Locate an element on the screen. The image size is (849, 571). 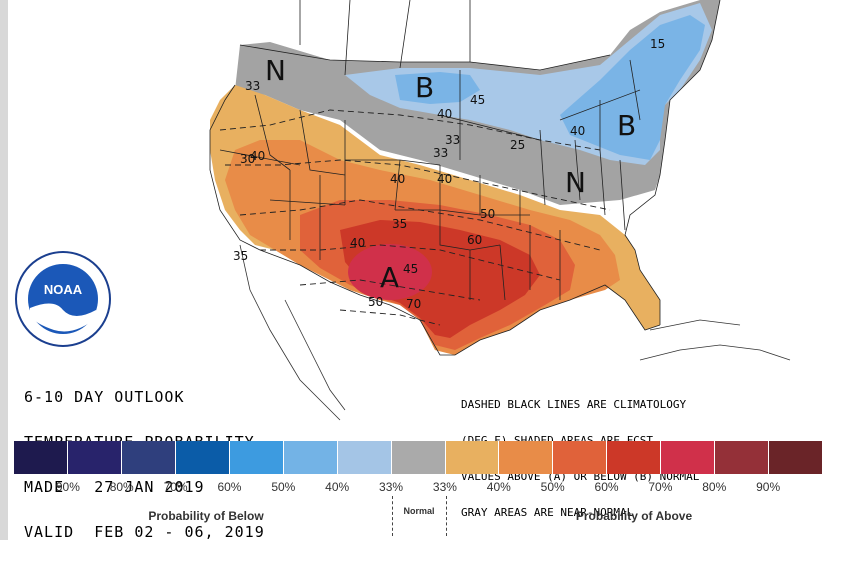
letter-b-north: B is located at coordinates (424, 87).